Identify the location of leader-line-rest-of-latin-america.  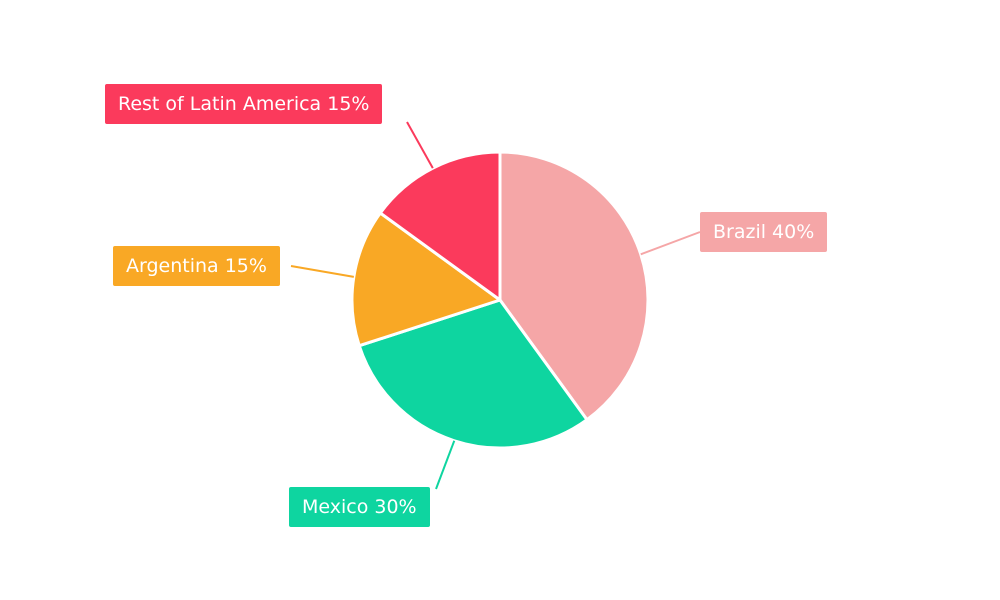
(420, 145).